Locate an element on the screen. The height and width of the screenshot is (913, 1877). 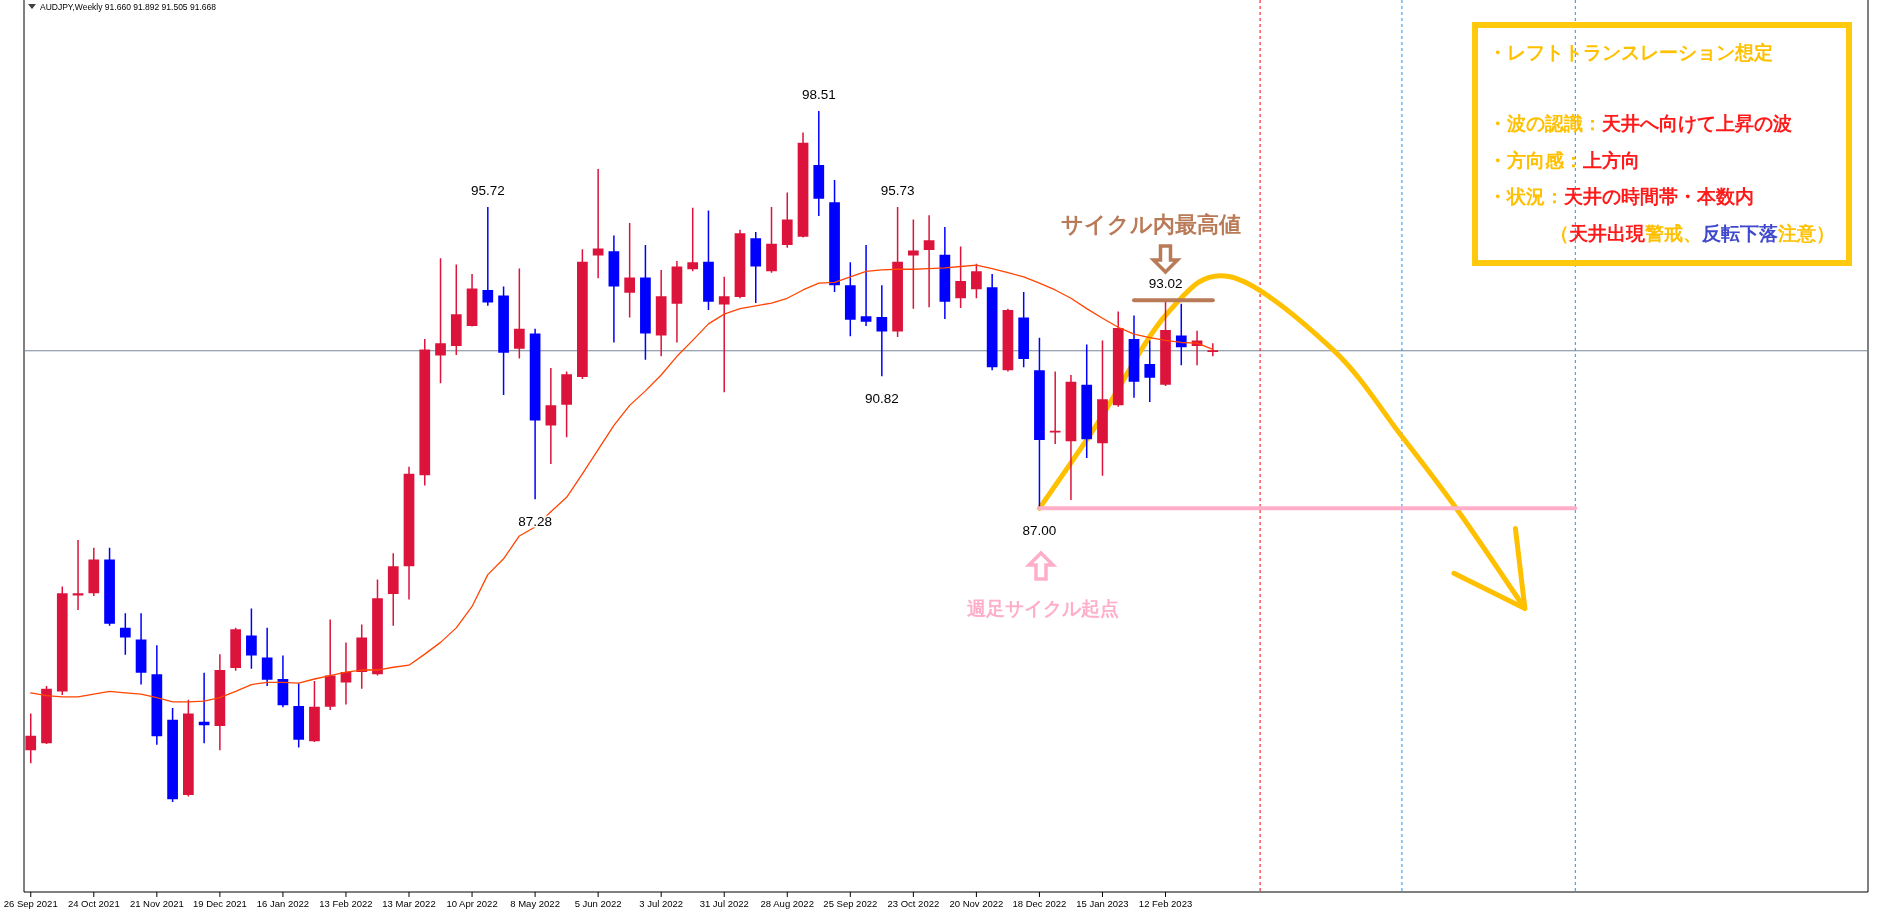
annotation: 週足サイクル起点 is located at coordinates (1042, 608).